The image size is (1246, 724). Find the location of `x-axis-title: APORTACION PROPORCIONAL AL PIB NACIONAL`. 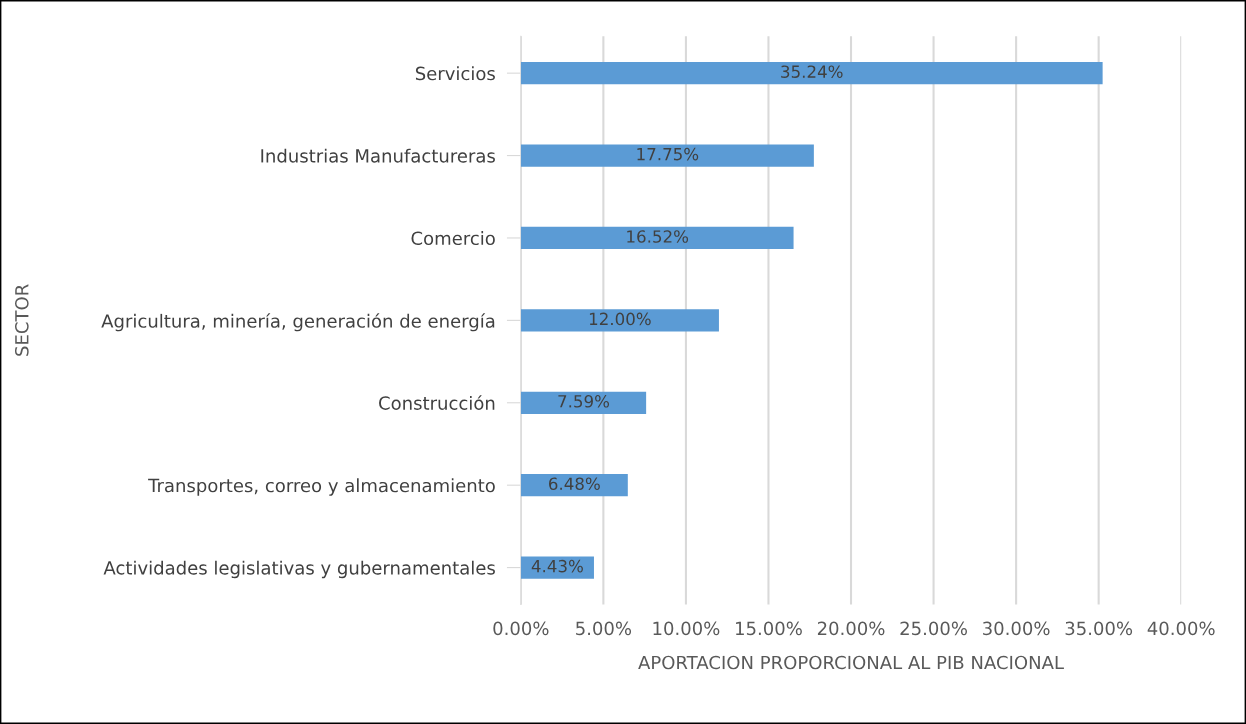

x-axis-title: APORTACION PROPORCIONAL AL PIB NACIONAL is located at coordinates (851, 662).